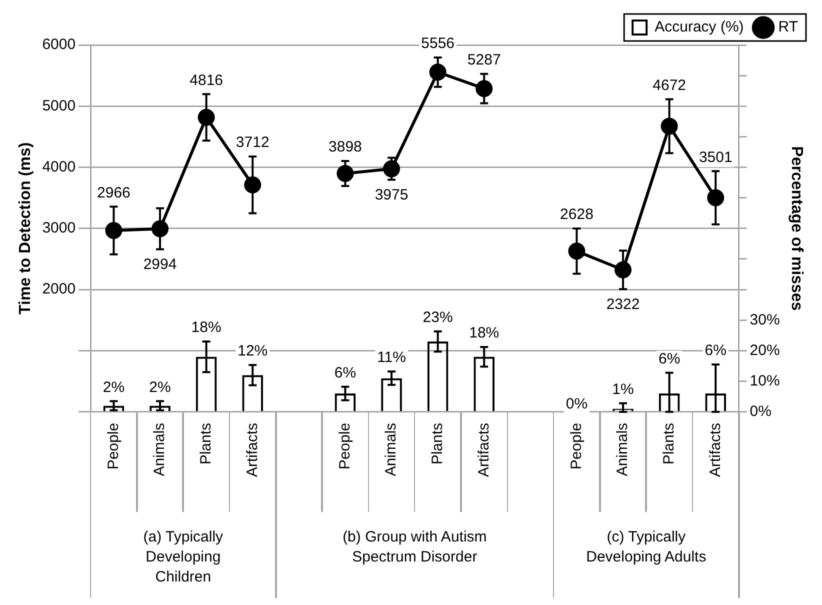  I want to click on y-tick-label: 2000, so click(59, 289).